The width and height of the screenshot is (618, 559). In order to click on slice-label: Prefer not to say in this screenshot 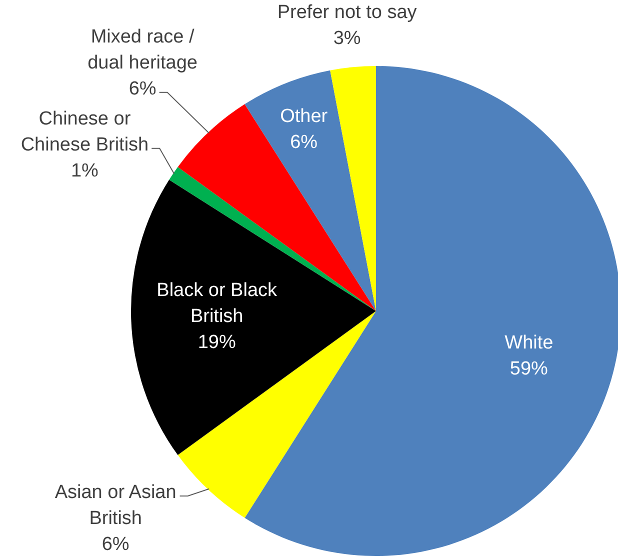, I will do `click(347, 12)`.